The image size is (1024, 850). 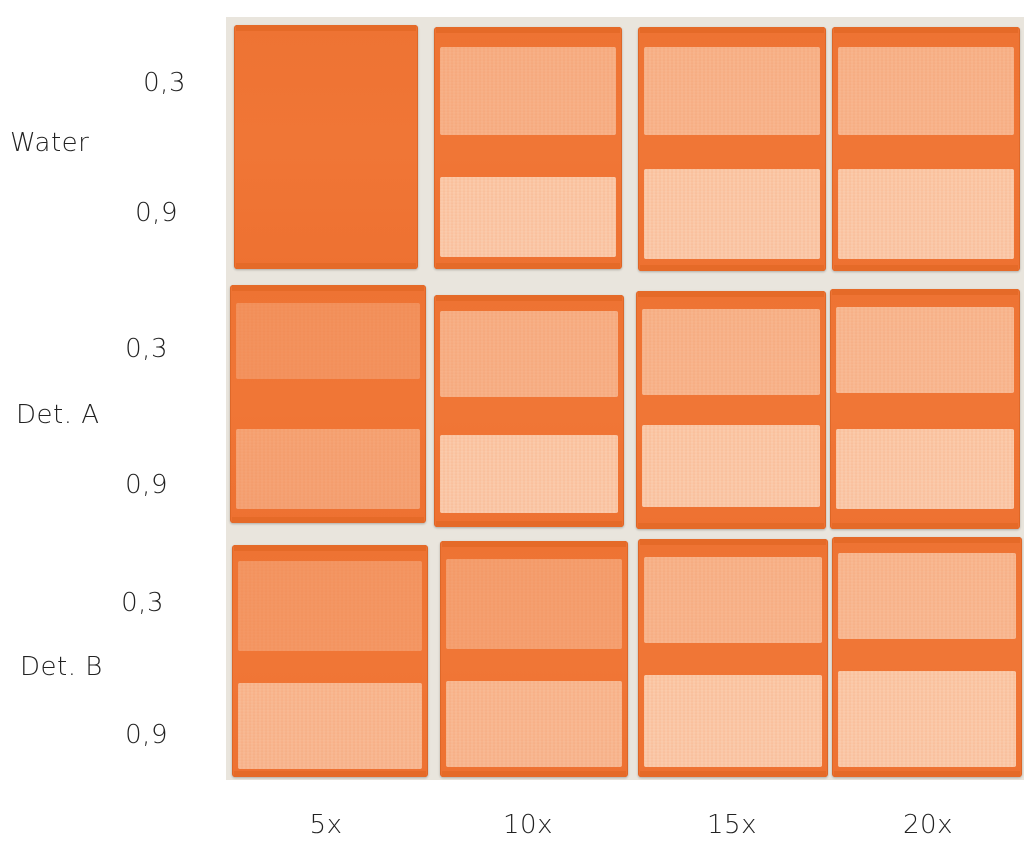 What do you see at coordinates (330, 661) in the screenshot?
I see `tile-detb-5x` at bounding box center [330, 661].